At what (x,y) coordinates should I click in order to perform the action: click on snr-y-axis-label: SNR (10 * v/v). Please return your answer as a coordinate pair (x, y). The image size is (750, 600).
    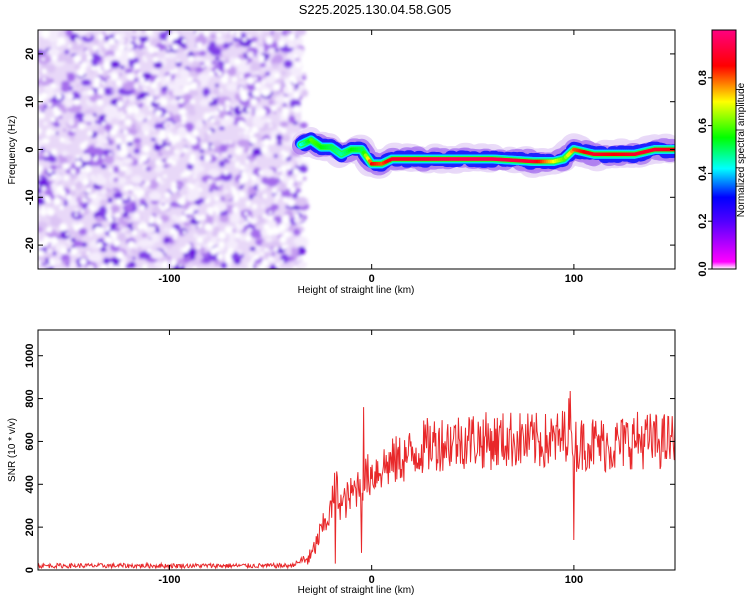
    Looking at the image, I should click on (12, 450).